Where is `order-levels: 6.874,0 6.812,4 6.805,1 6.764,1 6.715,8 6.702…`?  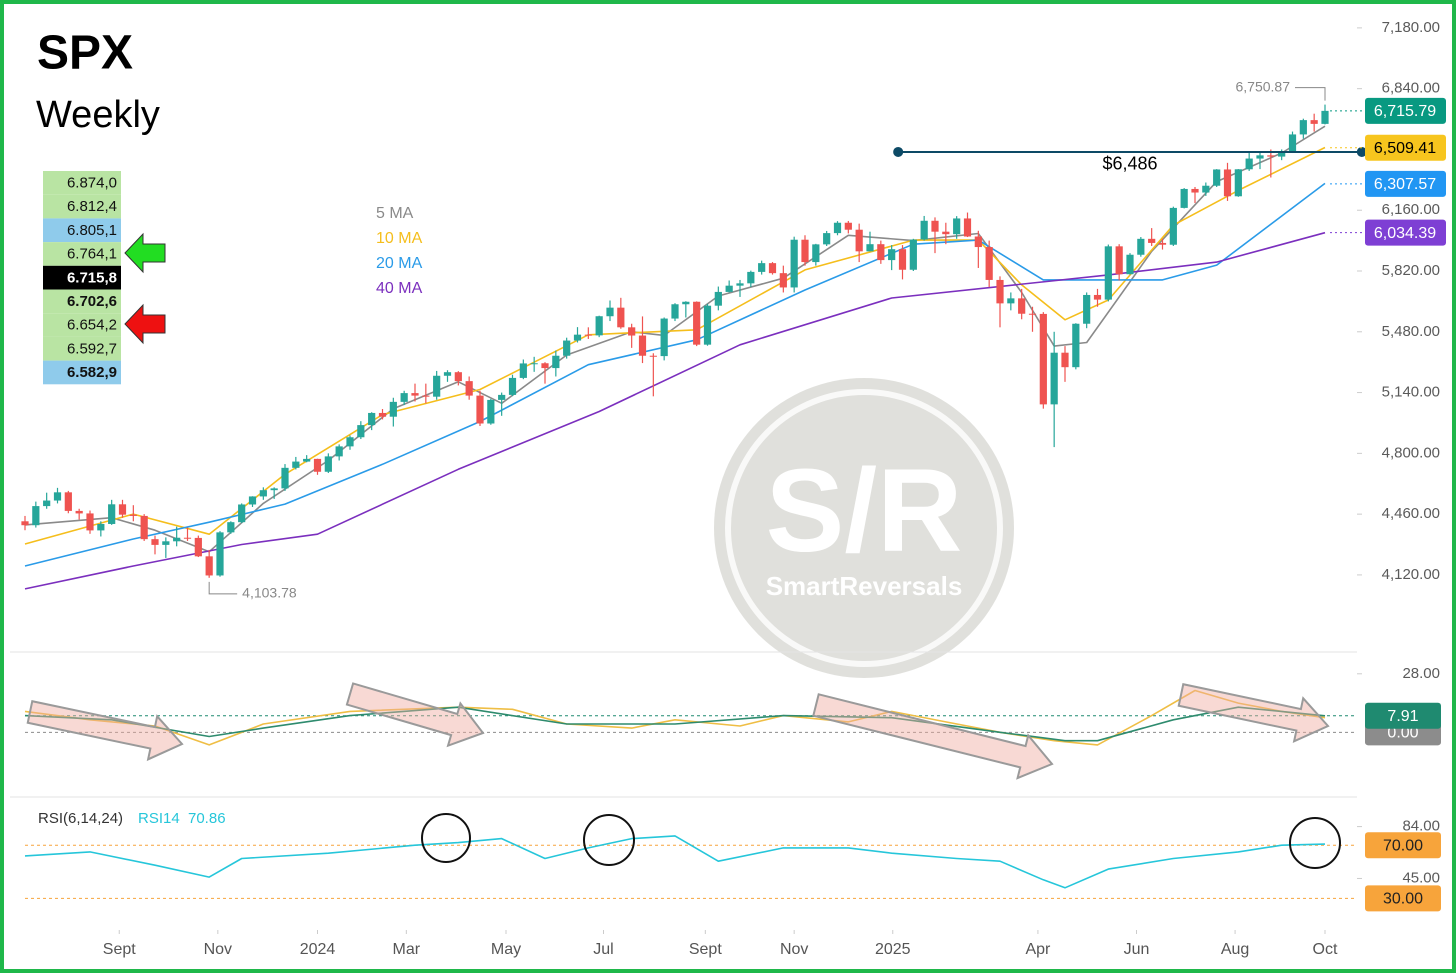
order-levels: 6.874,0 6.812,4 6.805,1 6.764,1 6.715,8 6.702… is located at coordinates (82, 278).